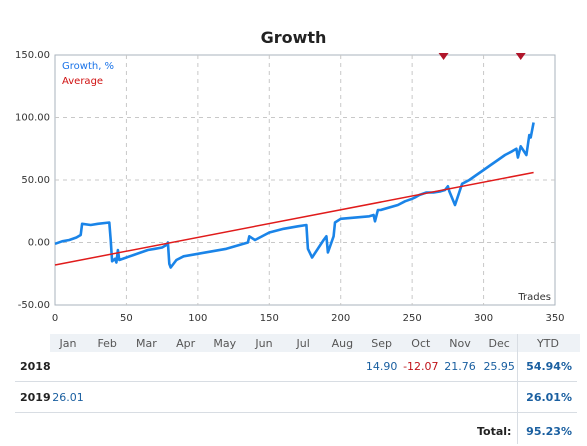 The image size is (587, 446). I want to click on month-header-apr: Apr, so click(186, 343).